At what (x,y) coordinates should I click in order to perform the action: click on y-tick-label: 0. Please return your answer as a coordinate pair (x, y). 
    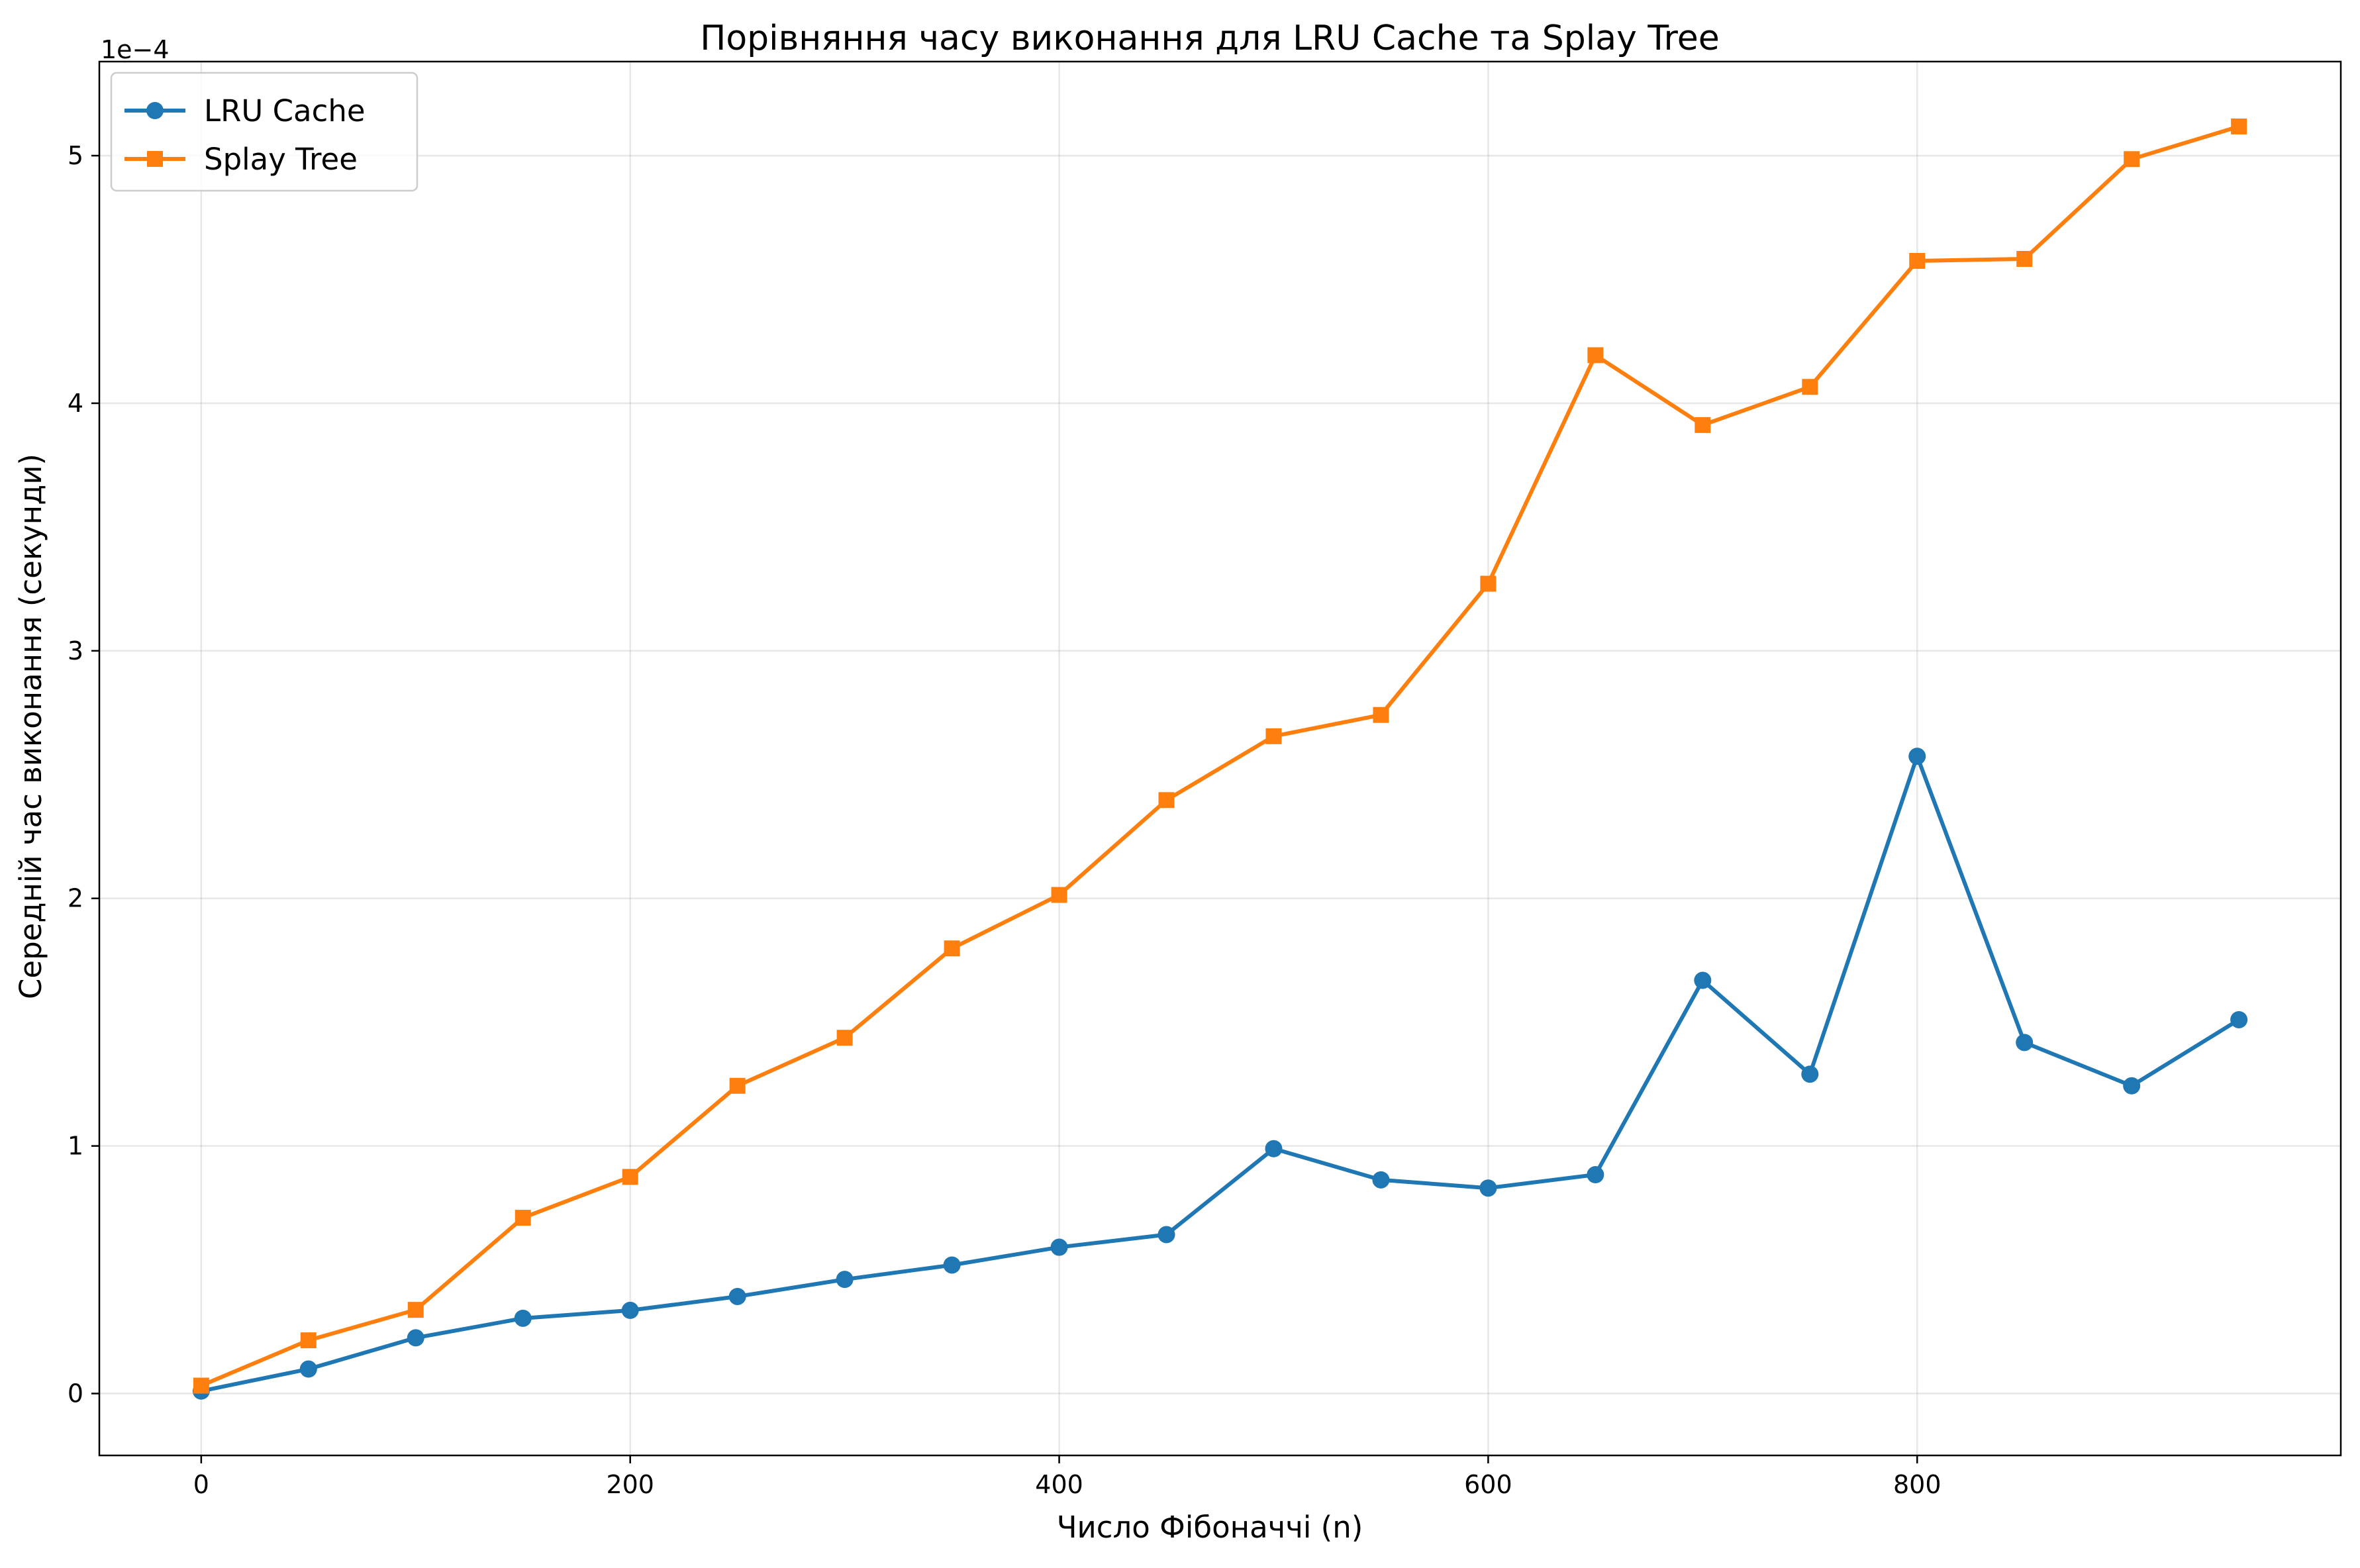
    Looking at the image, I should click on (75, 1393).